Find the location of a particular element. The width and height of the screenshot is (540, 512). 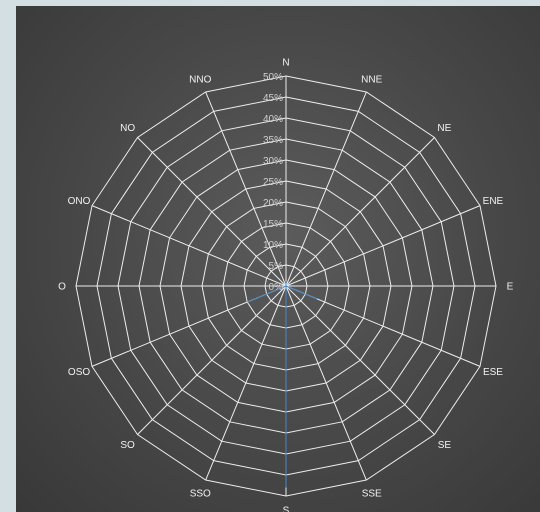

tick-label: 5% is located at coordinates (276, 266).